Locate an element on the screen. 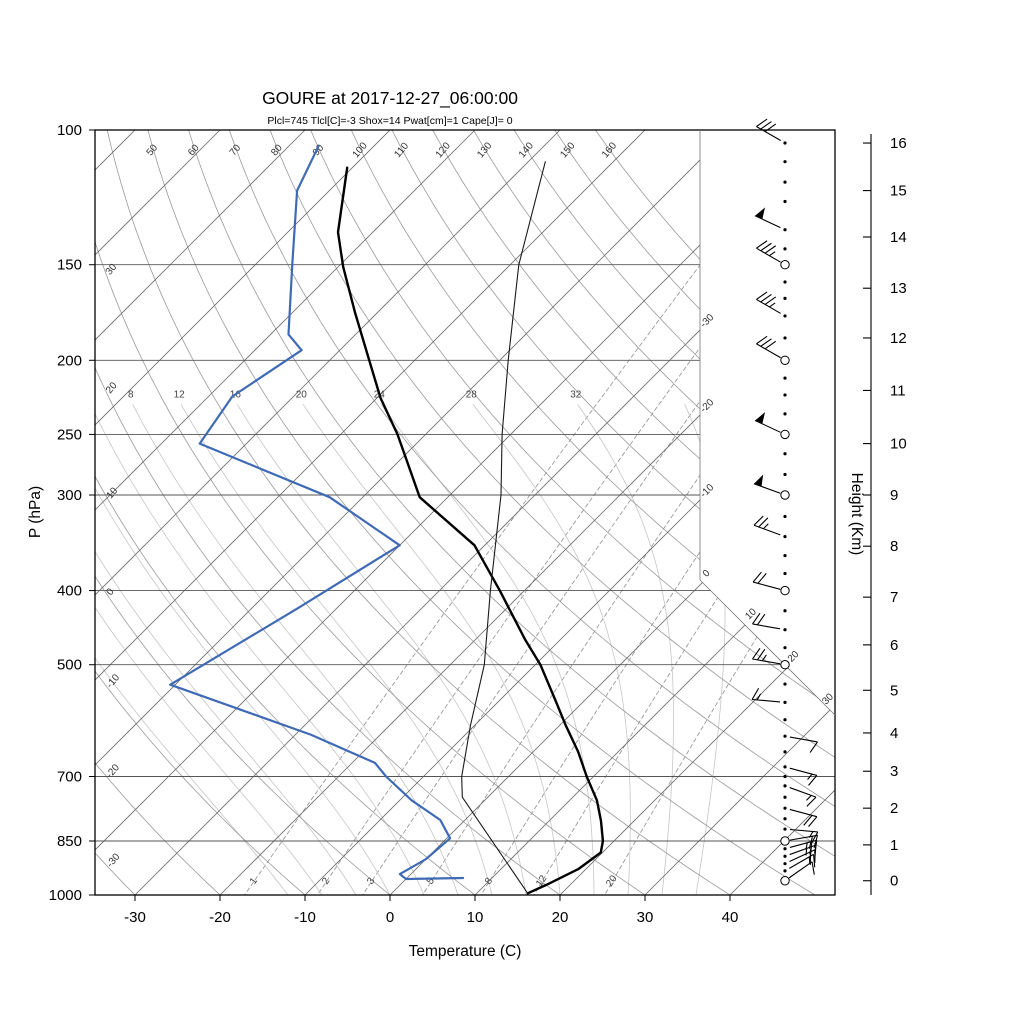  svg-text: 70 is located at coordinates (236, 150).